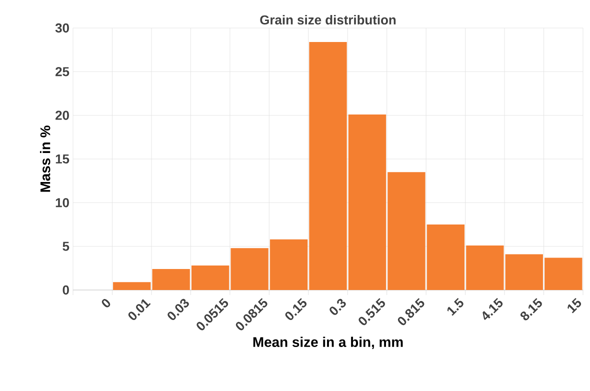 Image resolution: width=590 pixels, height=391 pixels. I want to click on x-tick-label: 1.5, so click(455, 307).